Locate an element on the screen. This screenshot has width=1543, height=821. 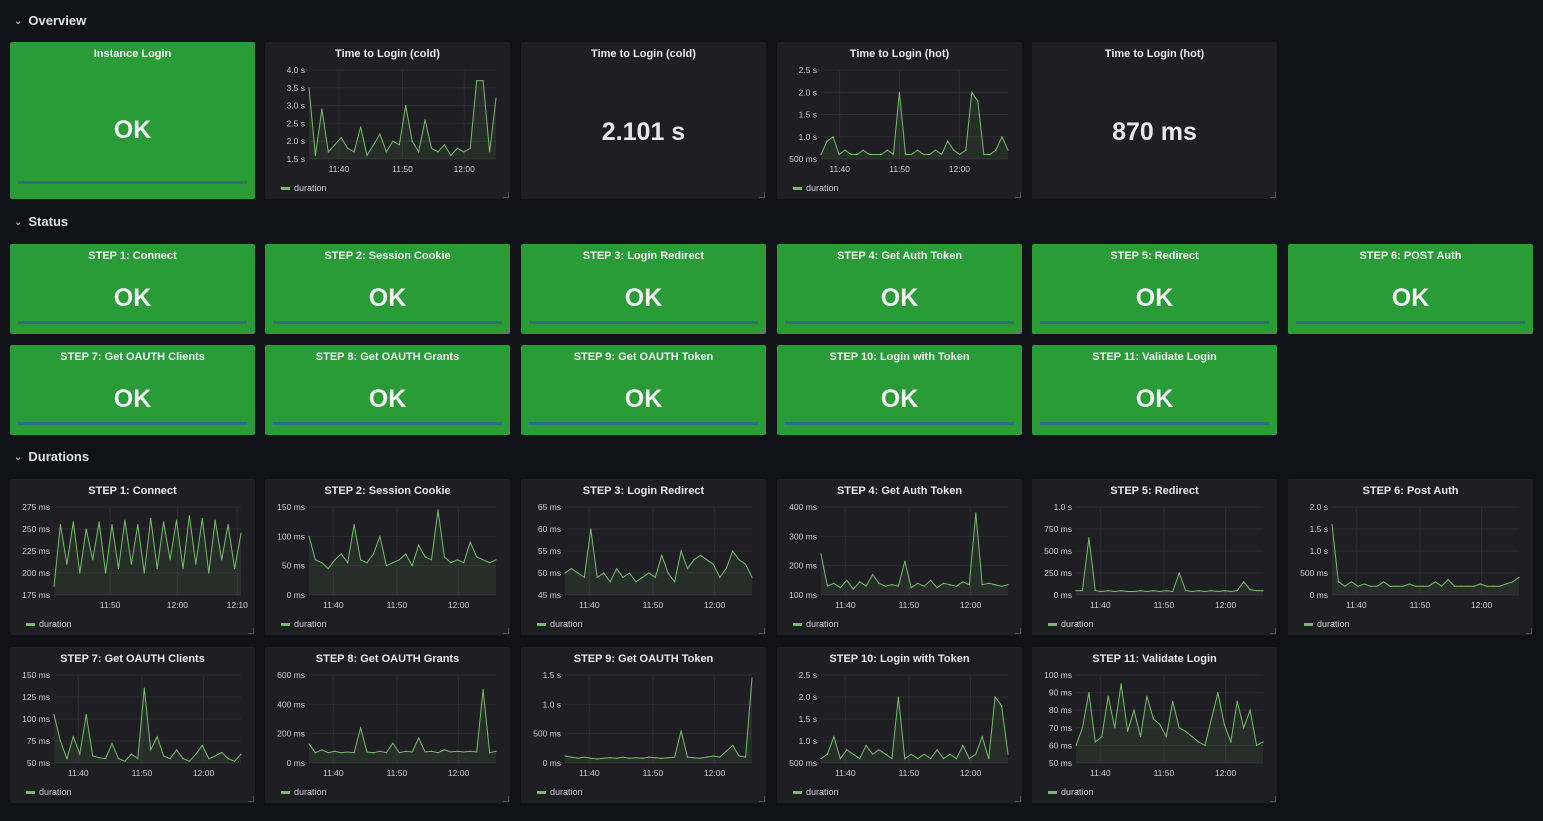
row-durations: ⌄ Durations is located at coordinates (51, 456).